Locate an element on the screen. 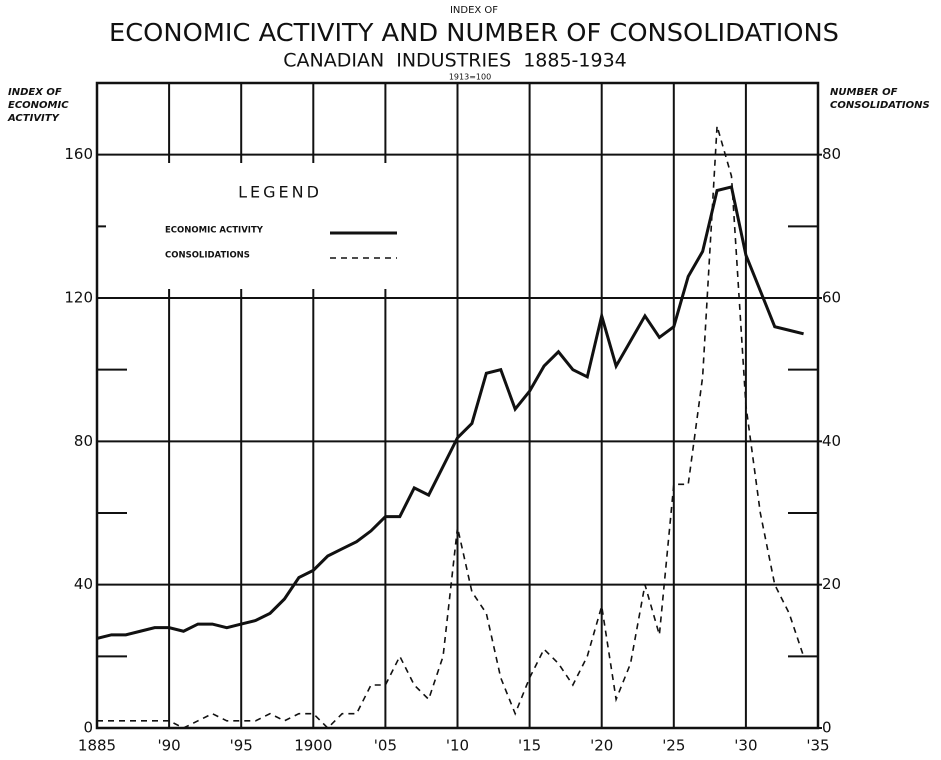  x-tick-label: 1885 is located at coordinates (97, 746).